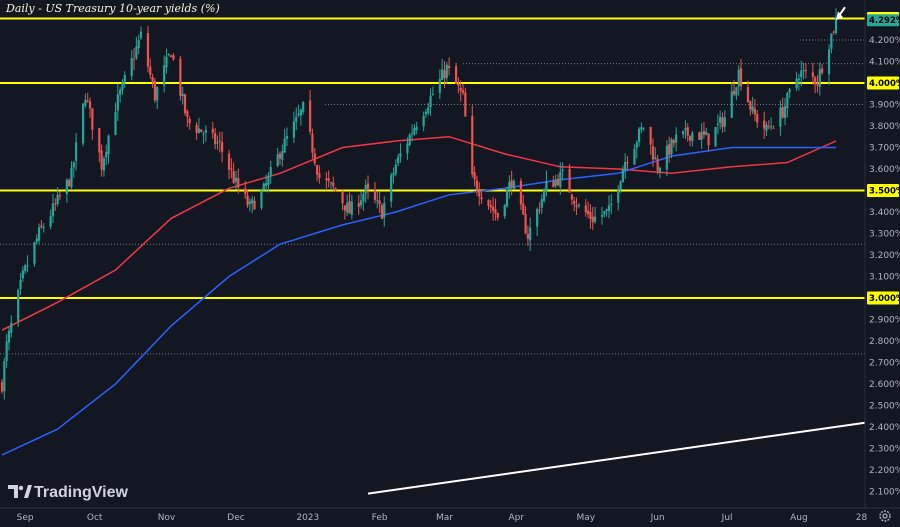 The width and height of the screenshot is (900, 527). Describe the element at coordinates (112, 8) in the screenshot. I see `chart-title: Daily - US Treasury 10-year yields (%)` at that location.